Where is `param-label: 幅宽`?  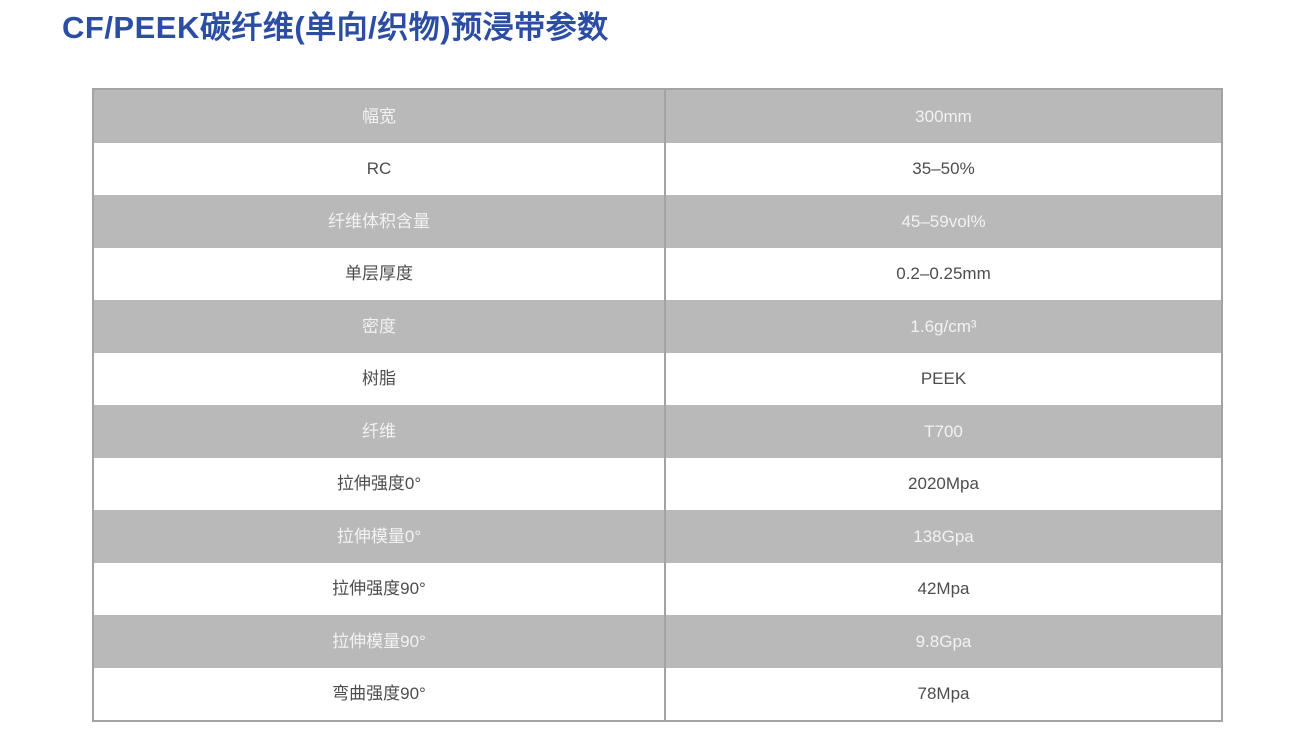
param-label: 幅宽 is located at coordinates (380, 116).